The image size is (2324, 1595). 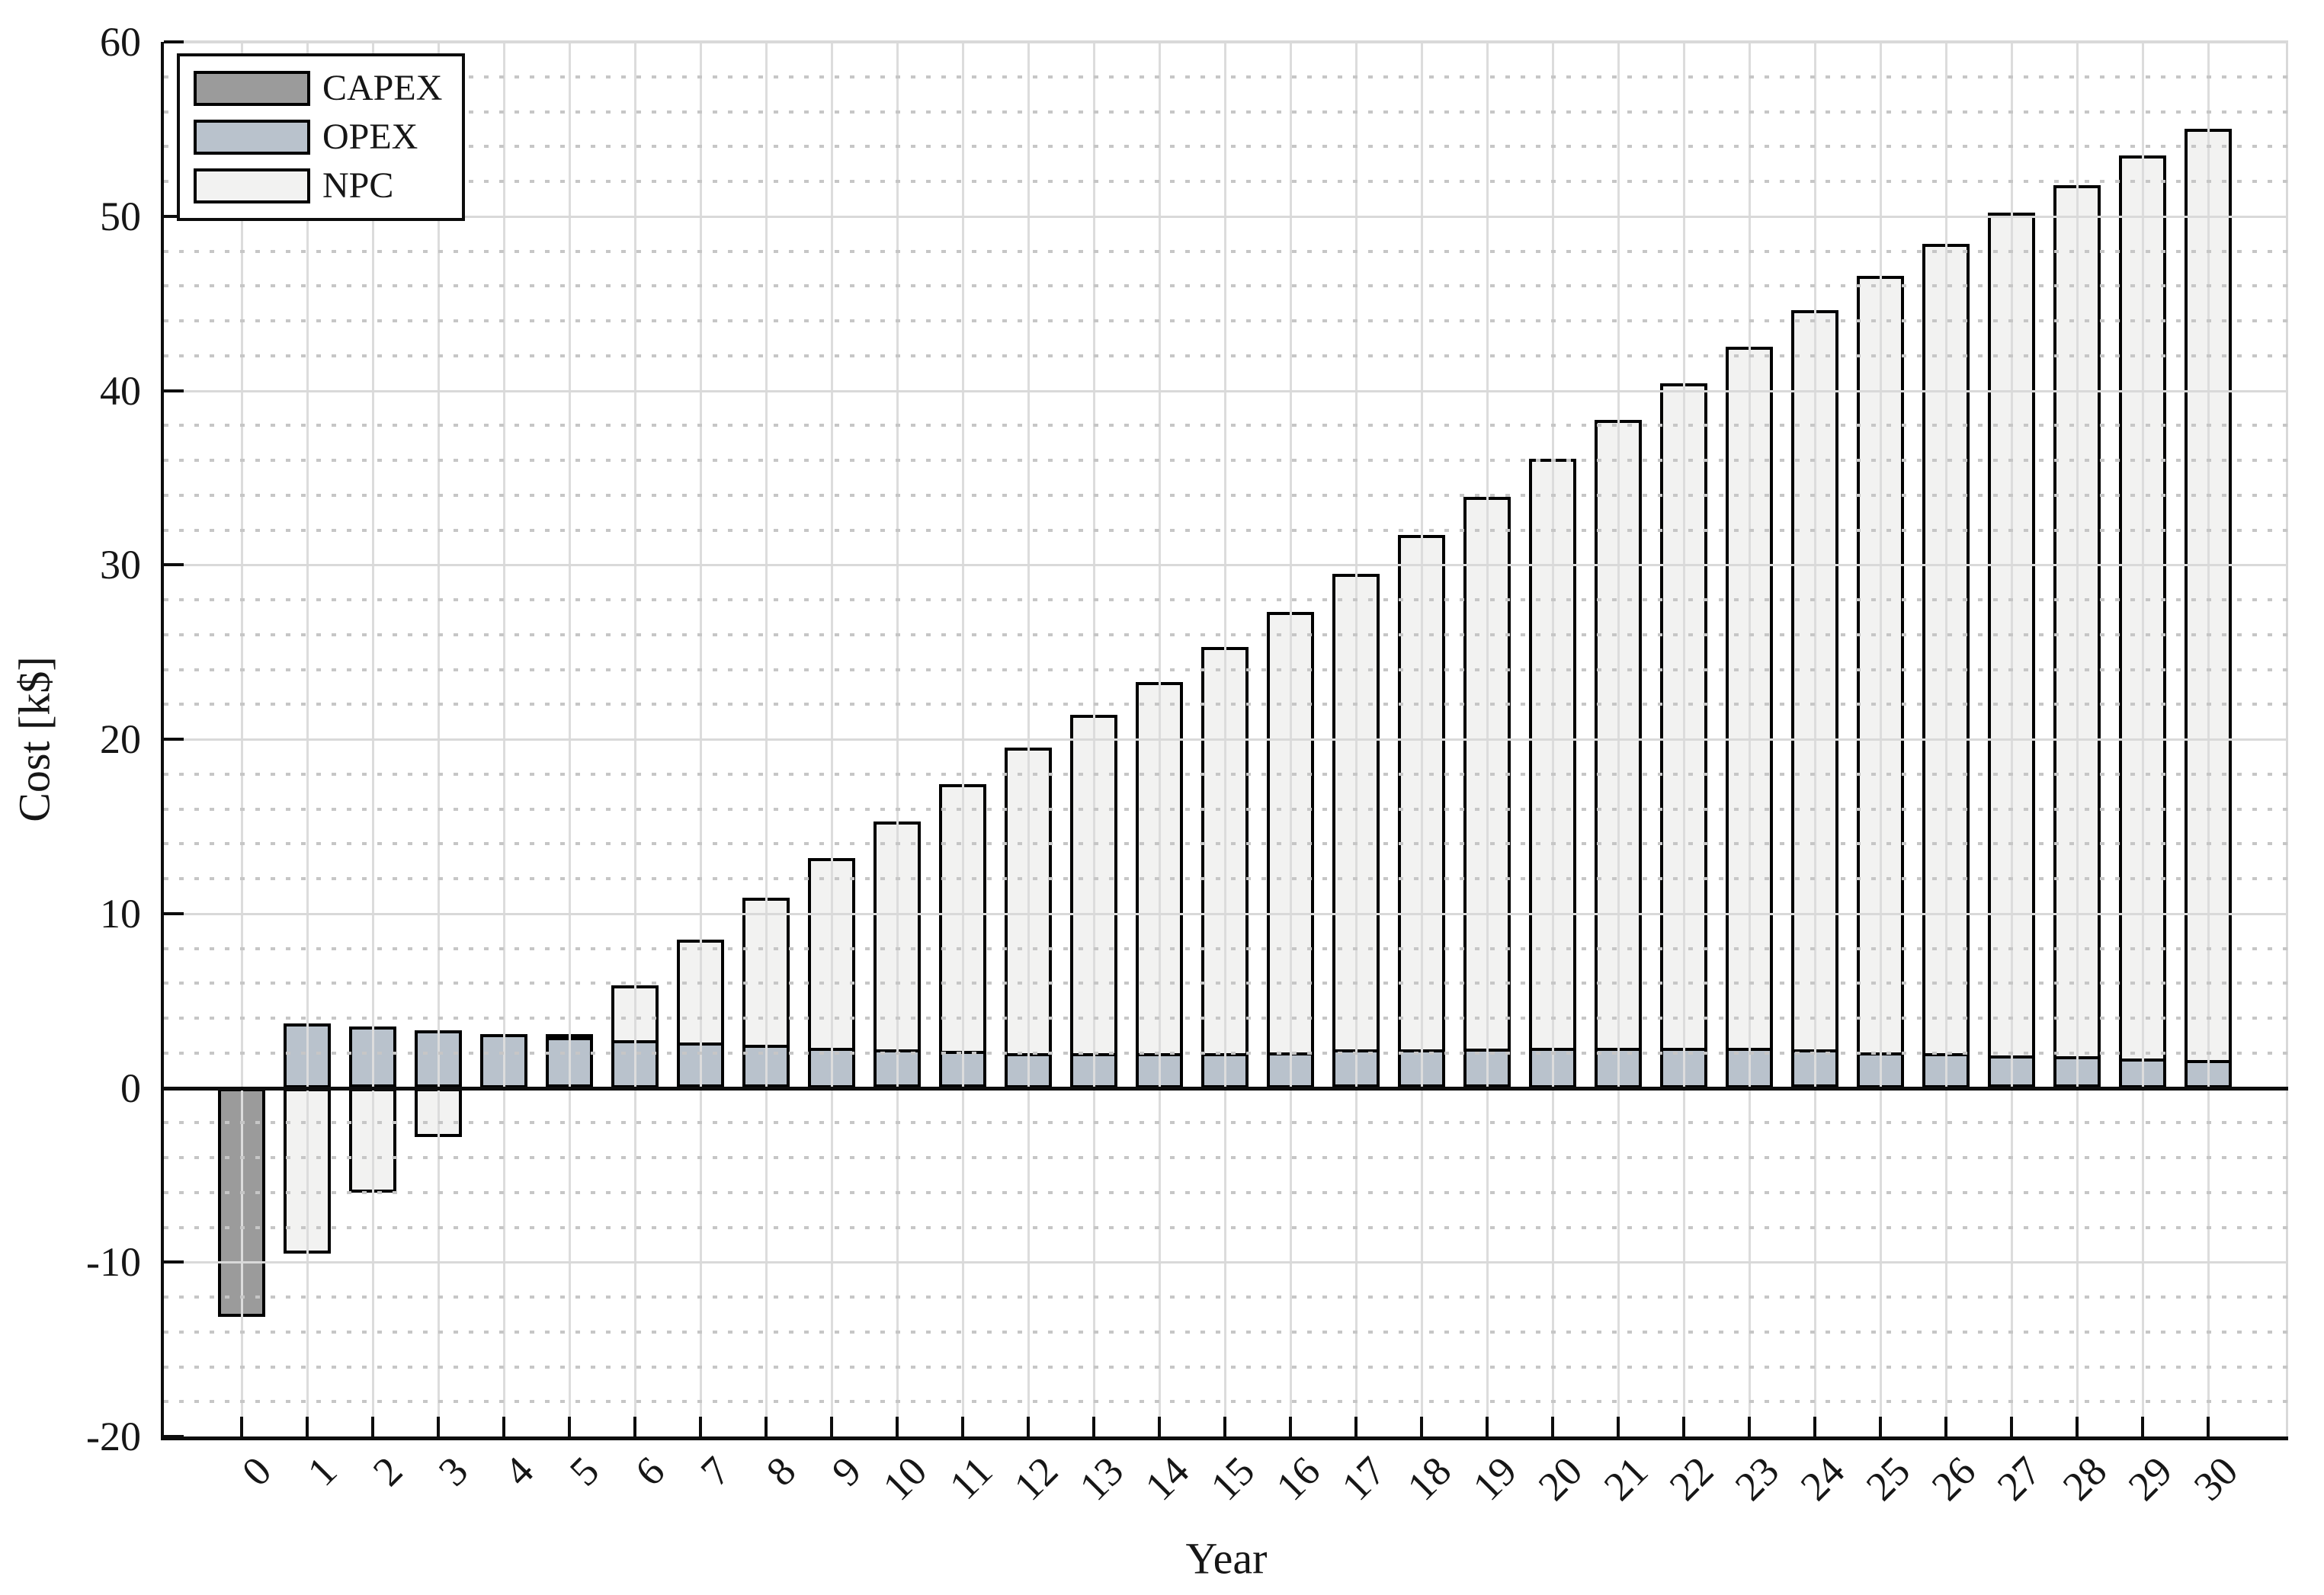 I want to click on x-tick-label: 1, so click(x=322, y=1471).